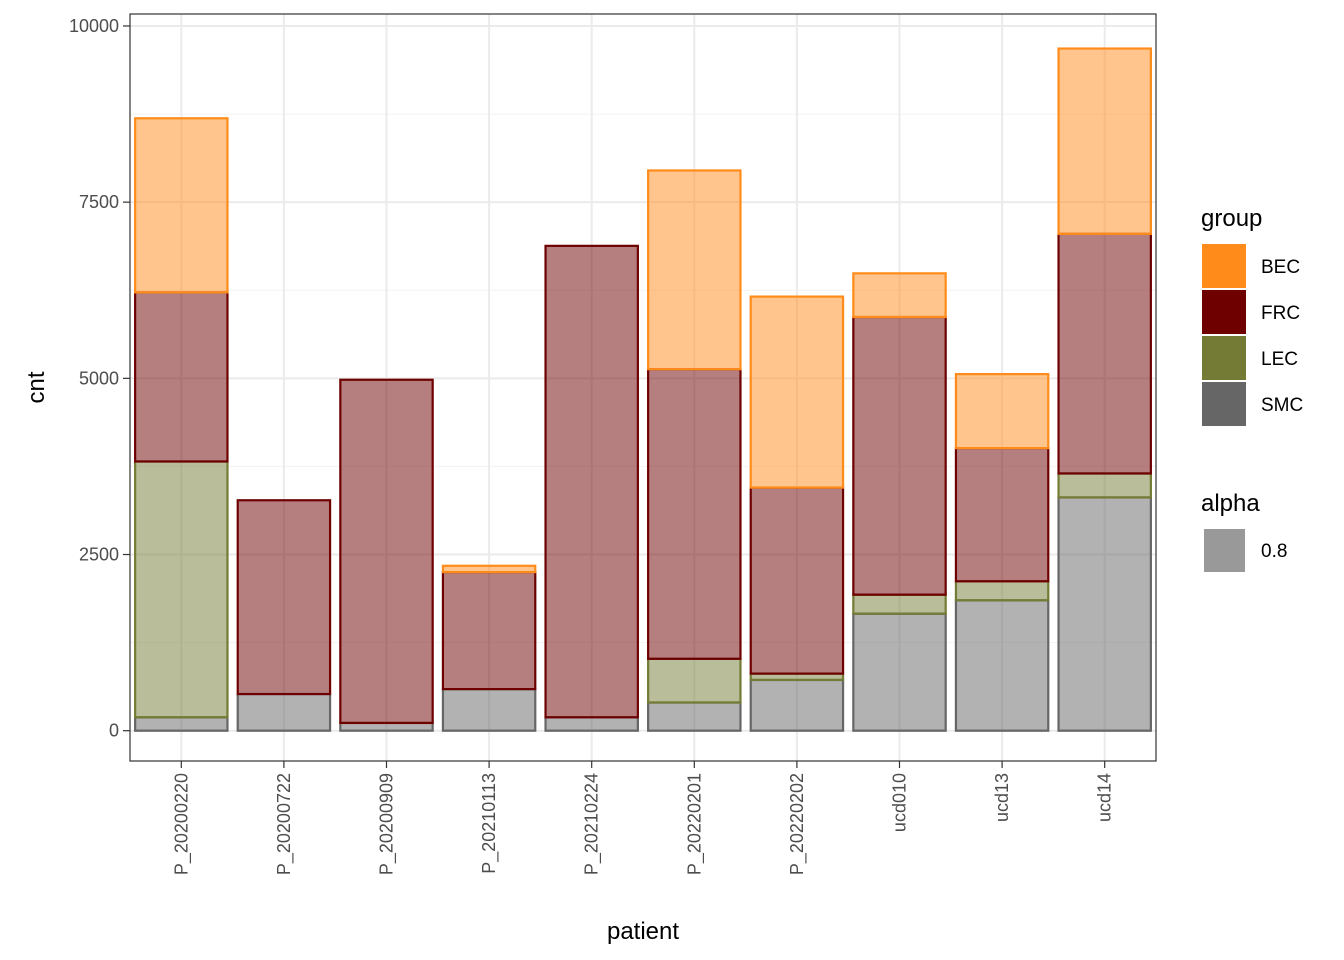  What do you see at coordinates (1274, 551) in the screenshot?
I see `legend-label-alpha: 0.8` at bounding box center [1274, 551].